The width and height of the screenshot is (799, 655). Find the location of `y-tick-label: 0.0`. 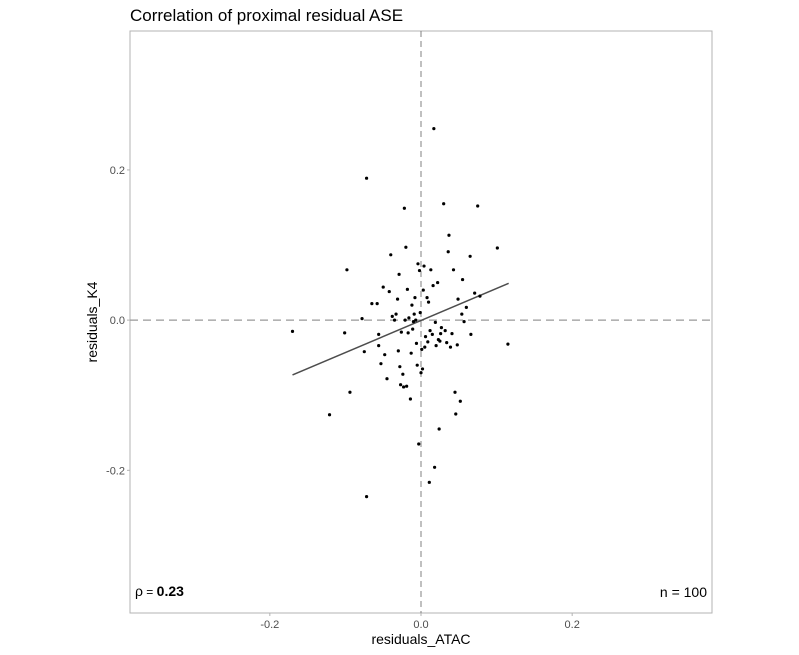

y-tick-label: 0.0 is located at coordinates (117, 321).